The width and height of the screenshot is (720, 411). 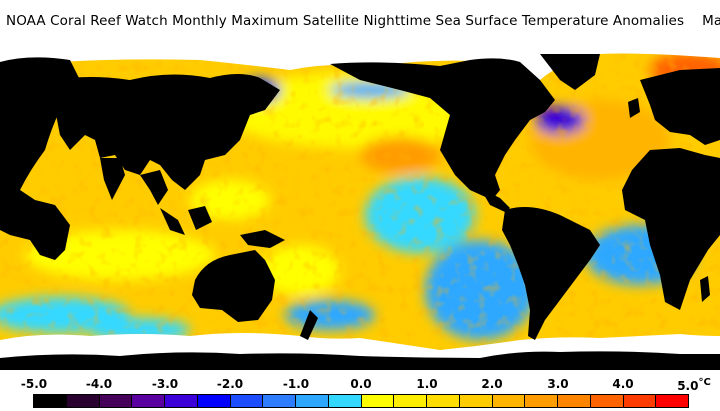 What do you see at coordinates (165, 384) in the screenshot?
I see `tick-label: -3.0` at bounding box center [165, 384].